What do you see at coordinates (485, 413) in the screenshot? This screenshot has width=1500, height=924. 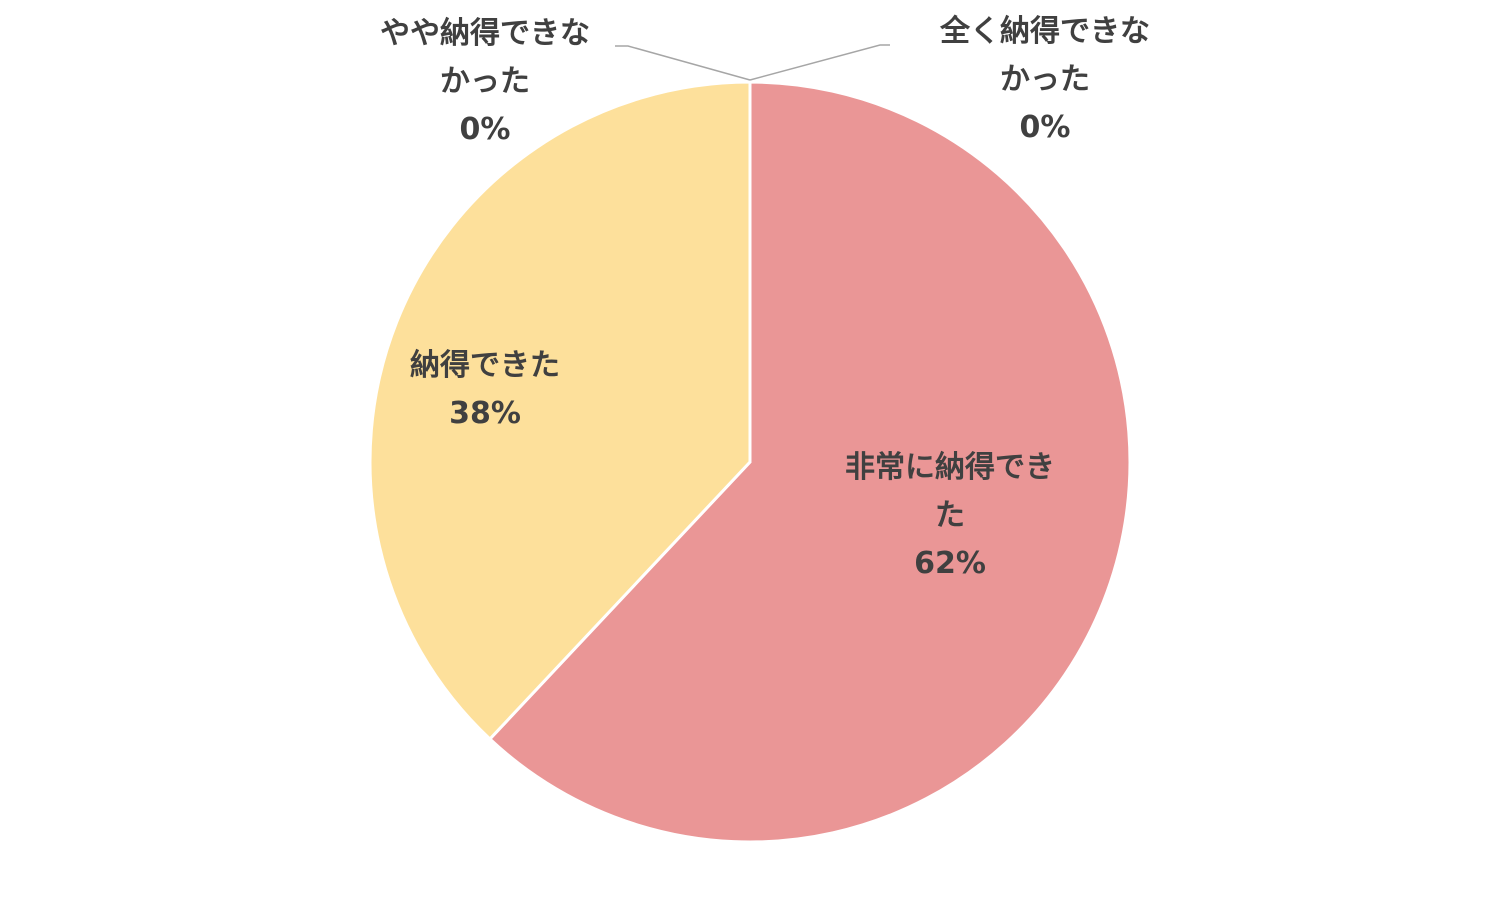 I see `label-value: 38%` at bounding box center [485, 413].